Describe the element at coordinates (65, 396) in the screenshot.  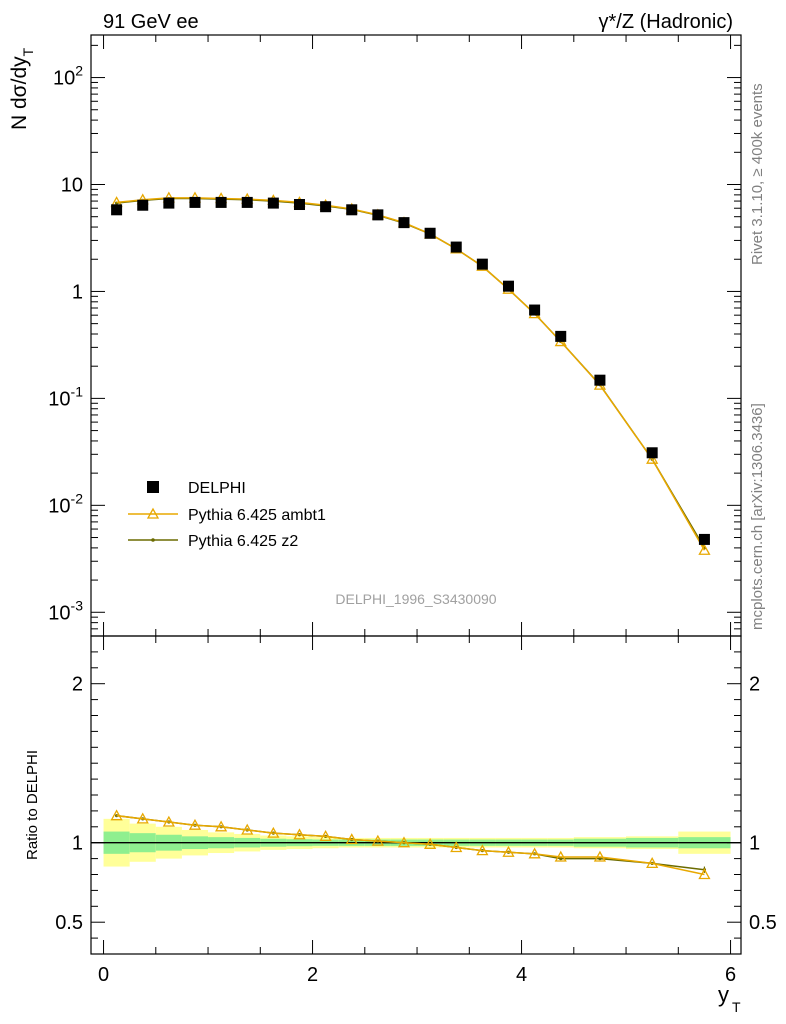
I see `y-tick-label: 10⁻¹` at that location.